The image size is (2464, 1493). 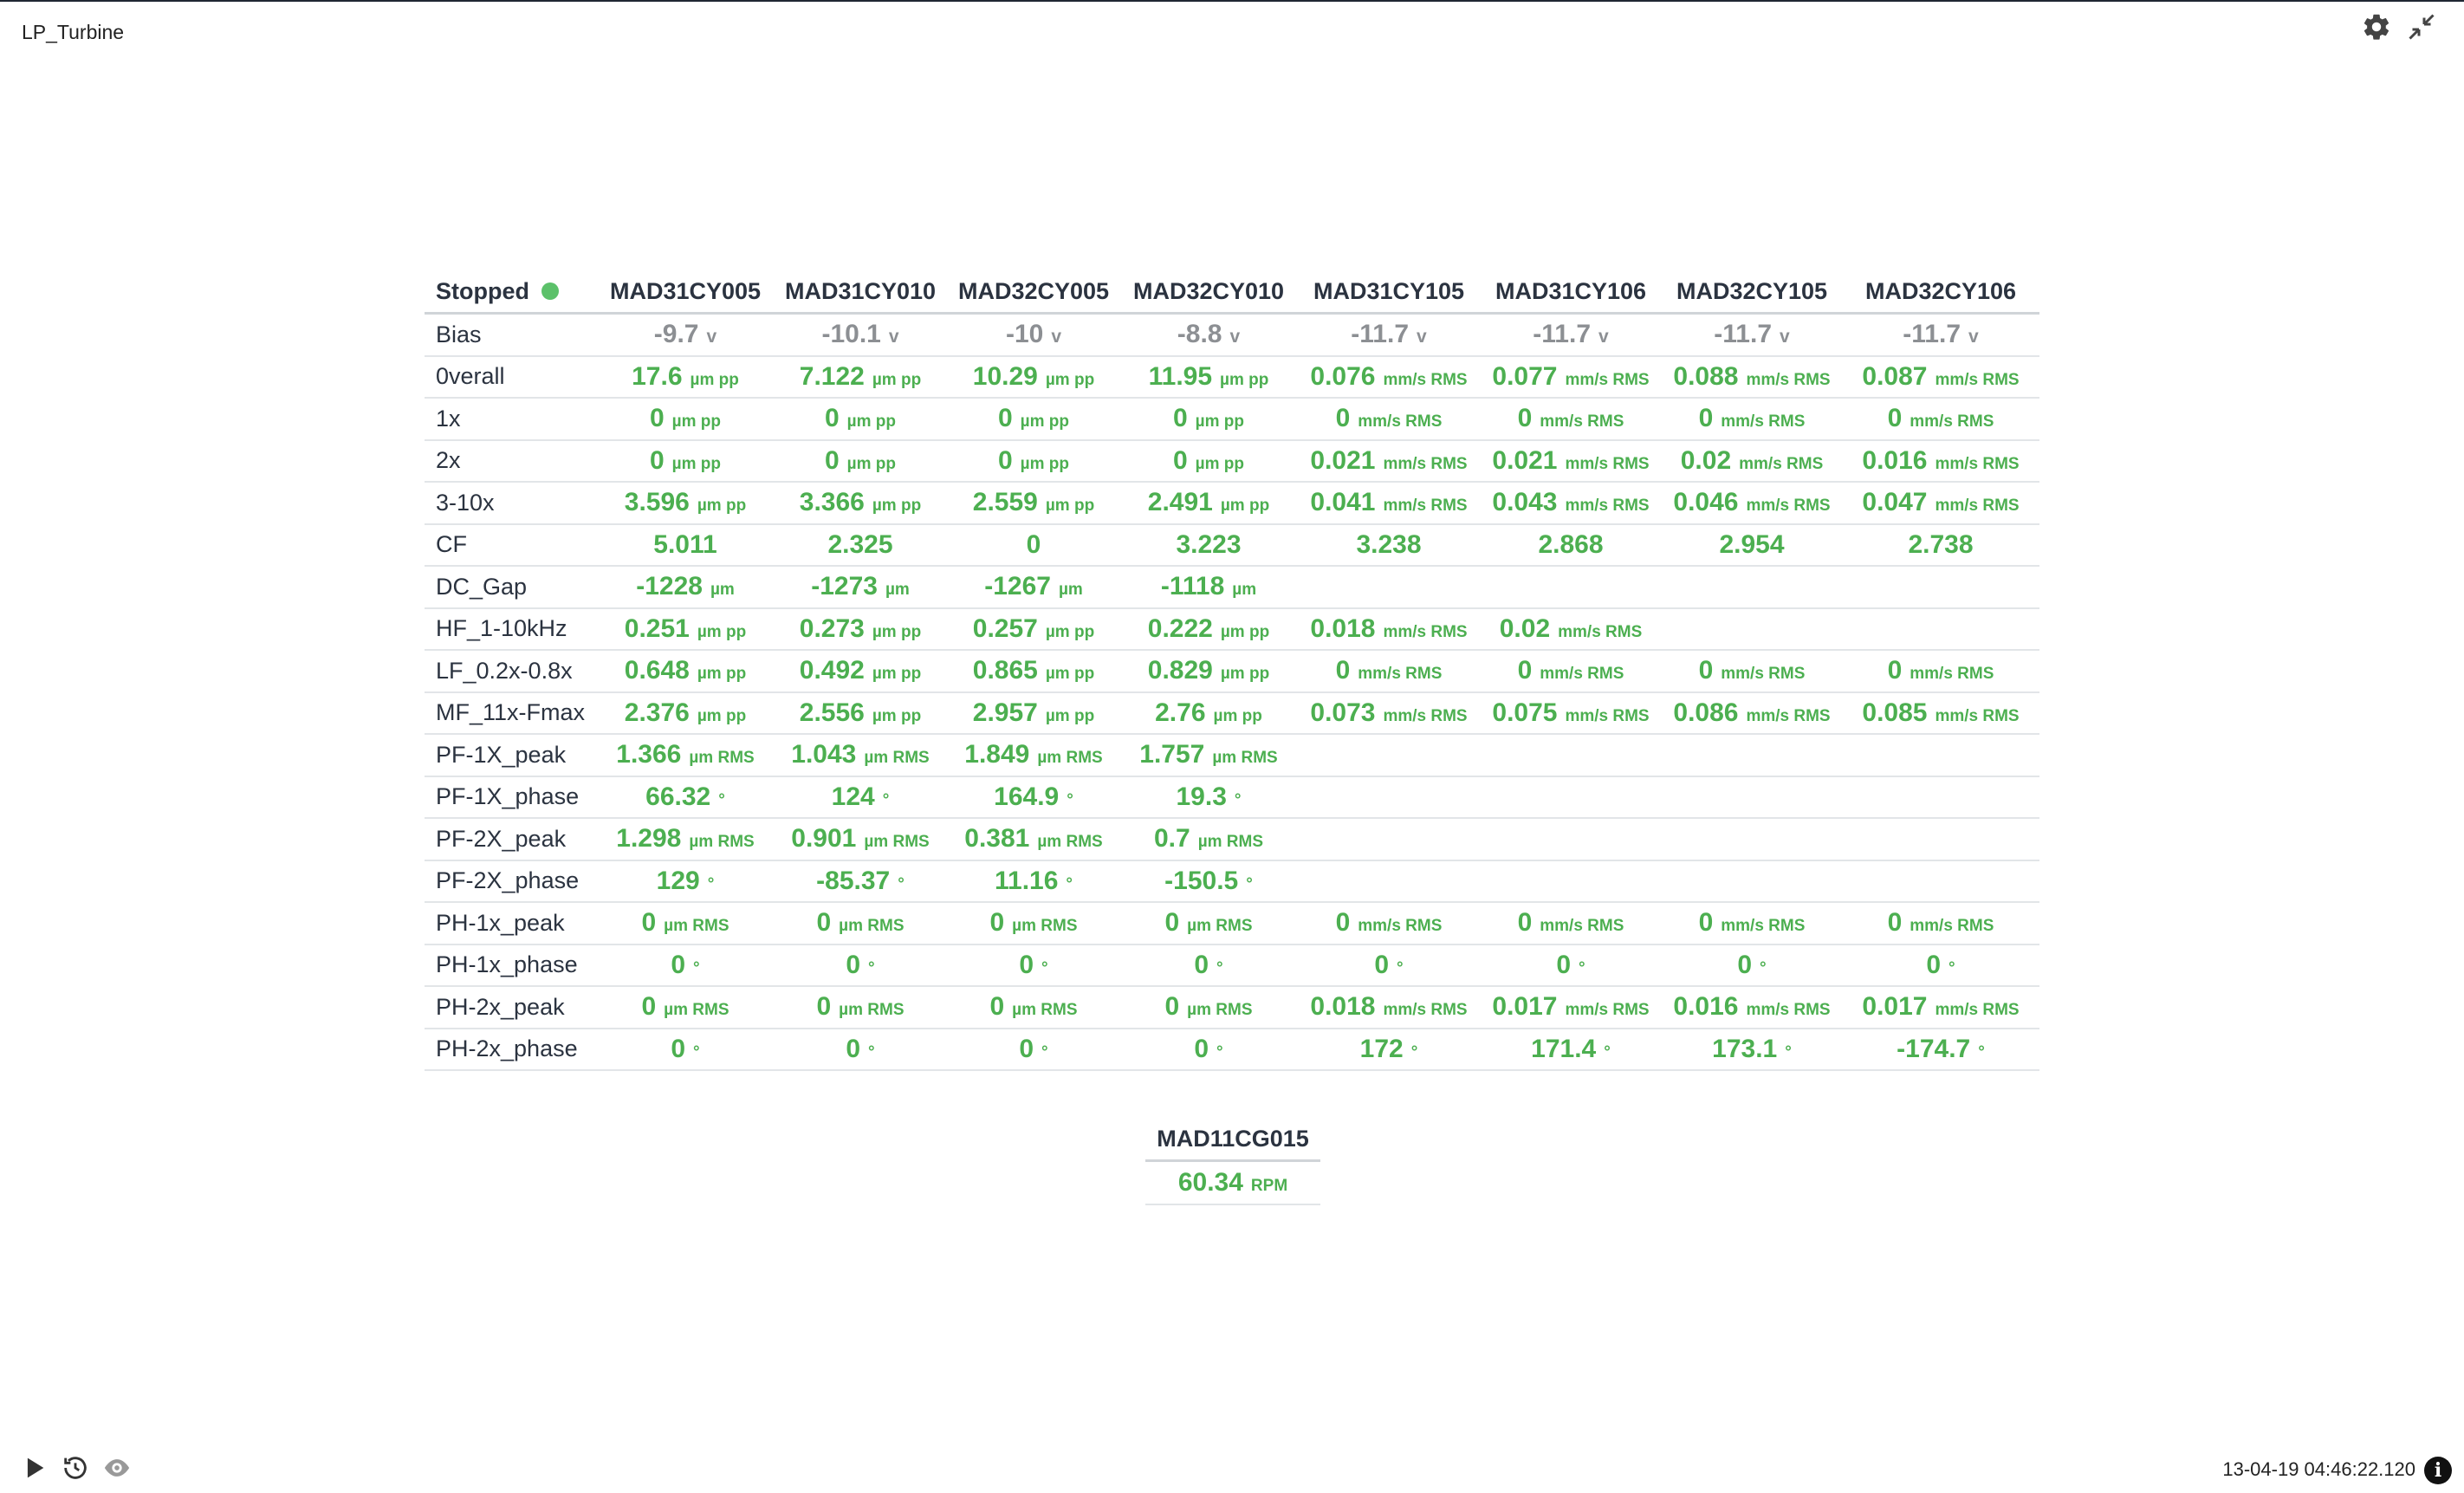 I want to click on value-cell: 0.085 mm/s RMS, so click(x=1941, y=713).